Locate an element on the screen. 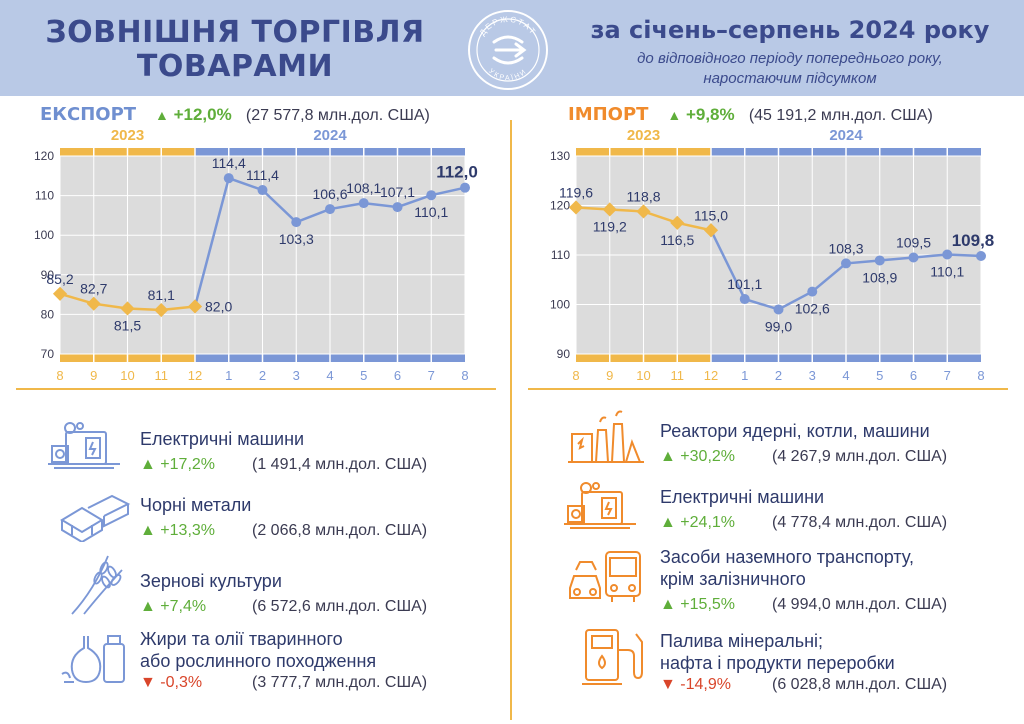 The height and width of the screenshot is (724, 1024). export-data-label: 81,1 is located at coordinates (161, 295).